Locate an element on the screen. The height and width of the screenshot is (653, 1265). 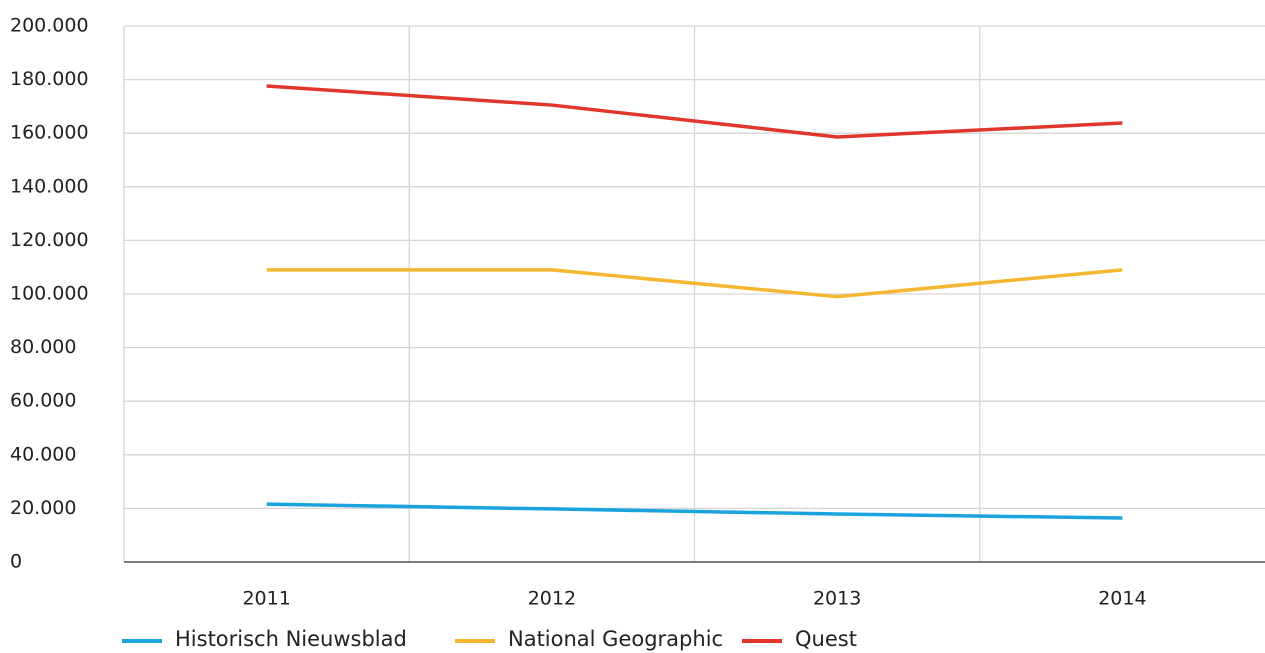
x-tick-label: 2013 is located at coordinates (837, 599).